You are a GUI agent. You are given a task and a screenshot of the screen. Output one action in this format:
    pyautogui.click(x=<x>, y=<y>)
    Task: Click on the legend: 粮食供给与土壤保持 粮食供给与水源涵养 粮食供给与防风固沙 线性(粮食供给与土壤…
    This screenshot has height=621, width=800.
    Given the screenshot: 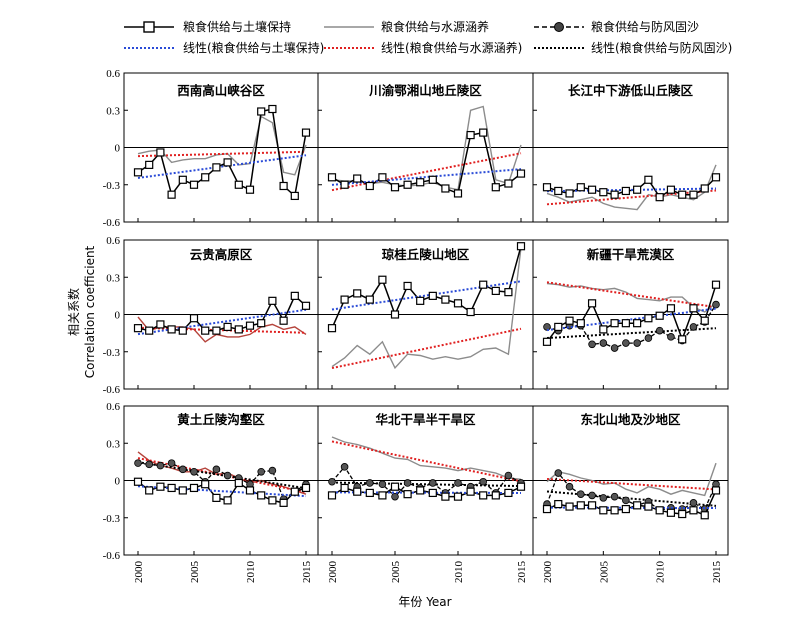 What is the action you would take?
    pyautogui.click(x=428, y=37)
    